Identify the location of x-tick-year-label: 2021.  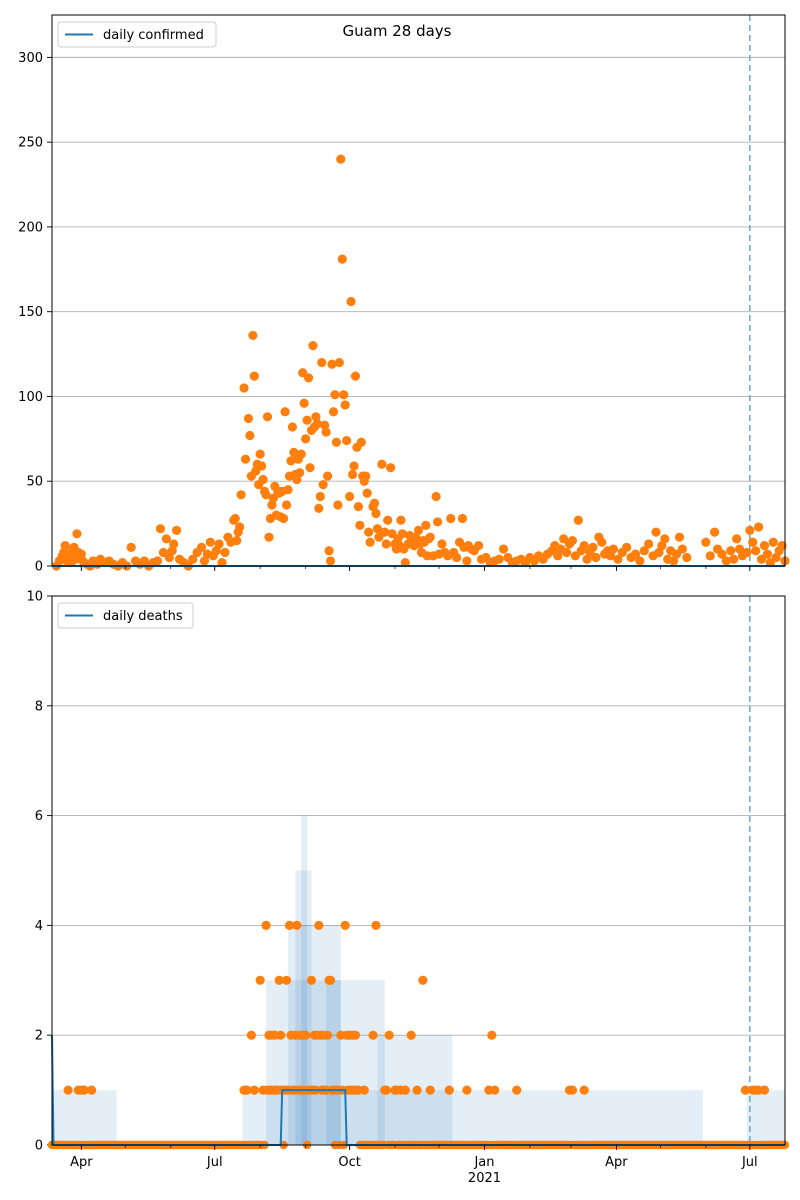
(484, 1178).